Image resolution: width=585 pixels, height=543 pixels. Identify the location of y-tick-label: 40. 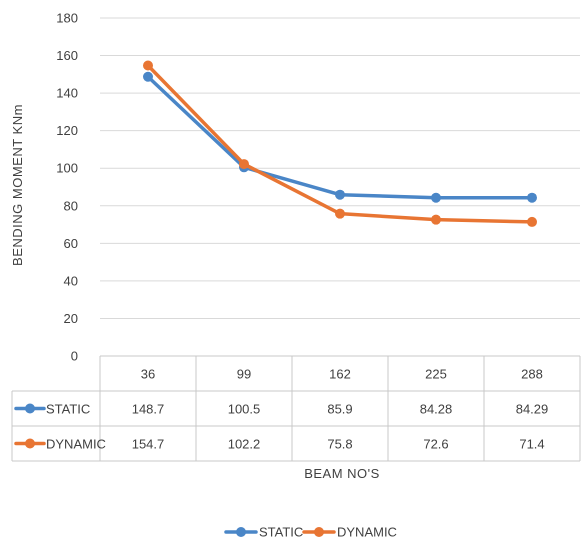
(71, 280).